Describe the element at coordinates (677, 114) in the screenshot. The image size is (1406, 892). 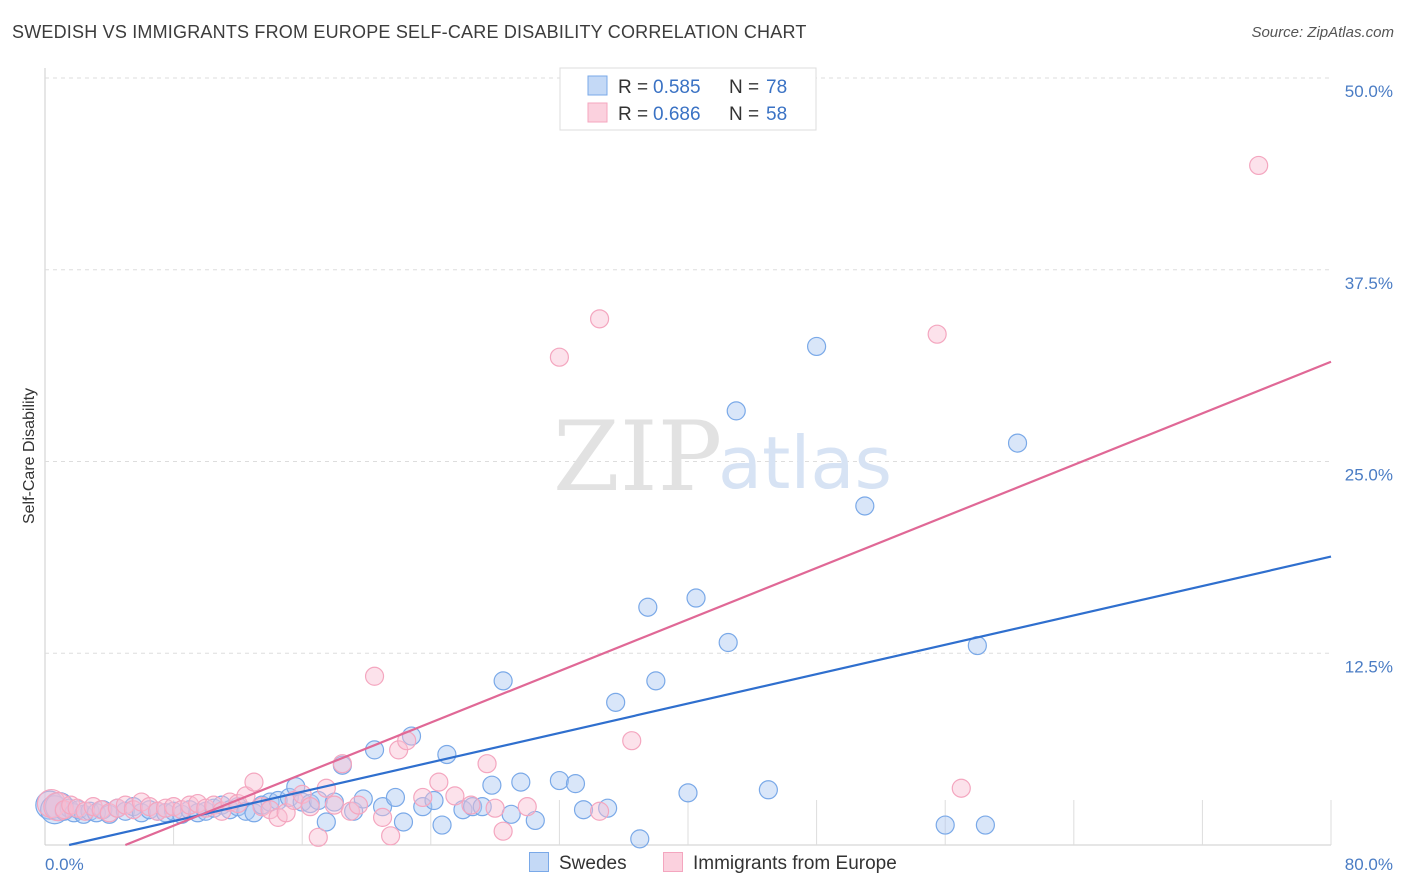
I see `stats-r-immigrants: 0.686` at that location.